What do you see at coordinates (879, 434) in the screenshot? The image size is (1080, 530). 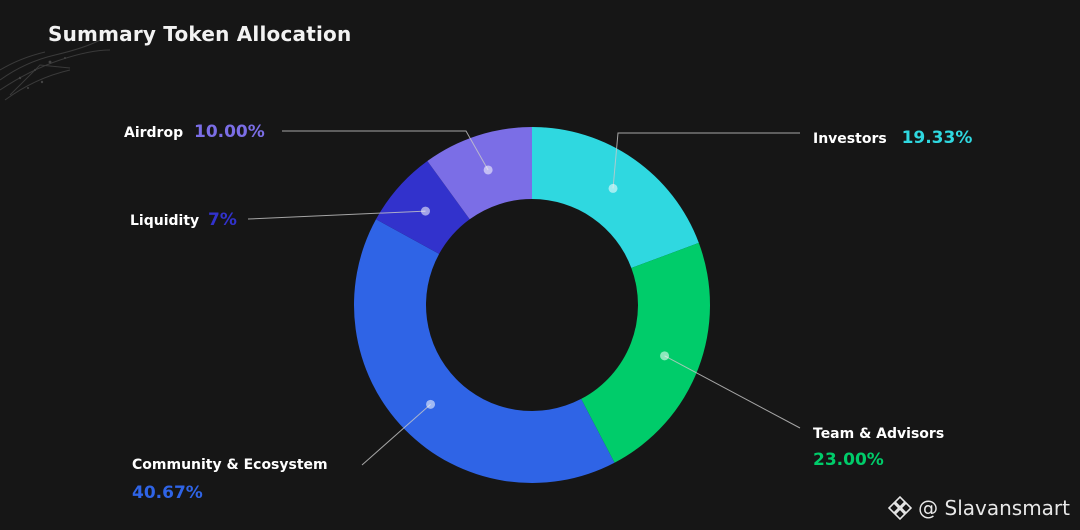 I see `slice-label-team-advisors: Team & Advisors` at bounding box center [879, 434].